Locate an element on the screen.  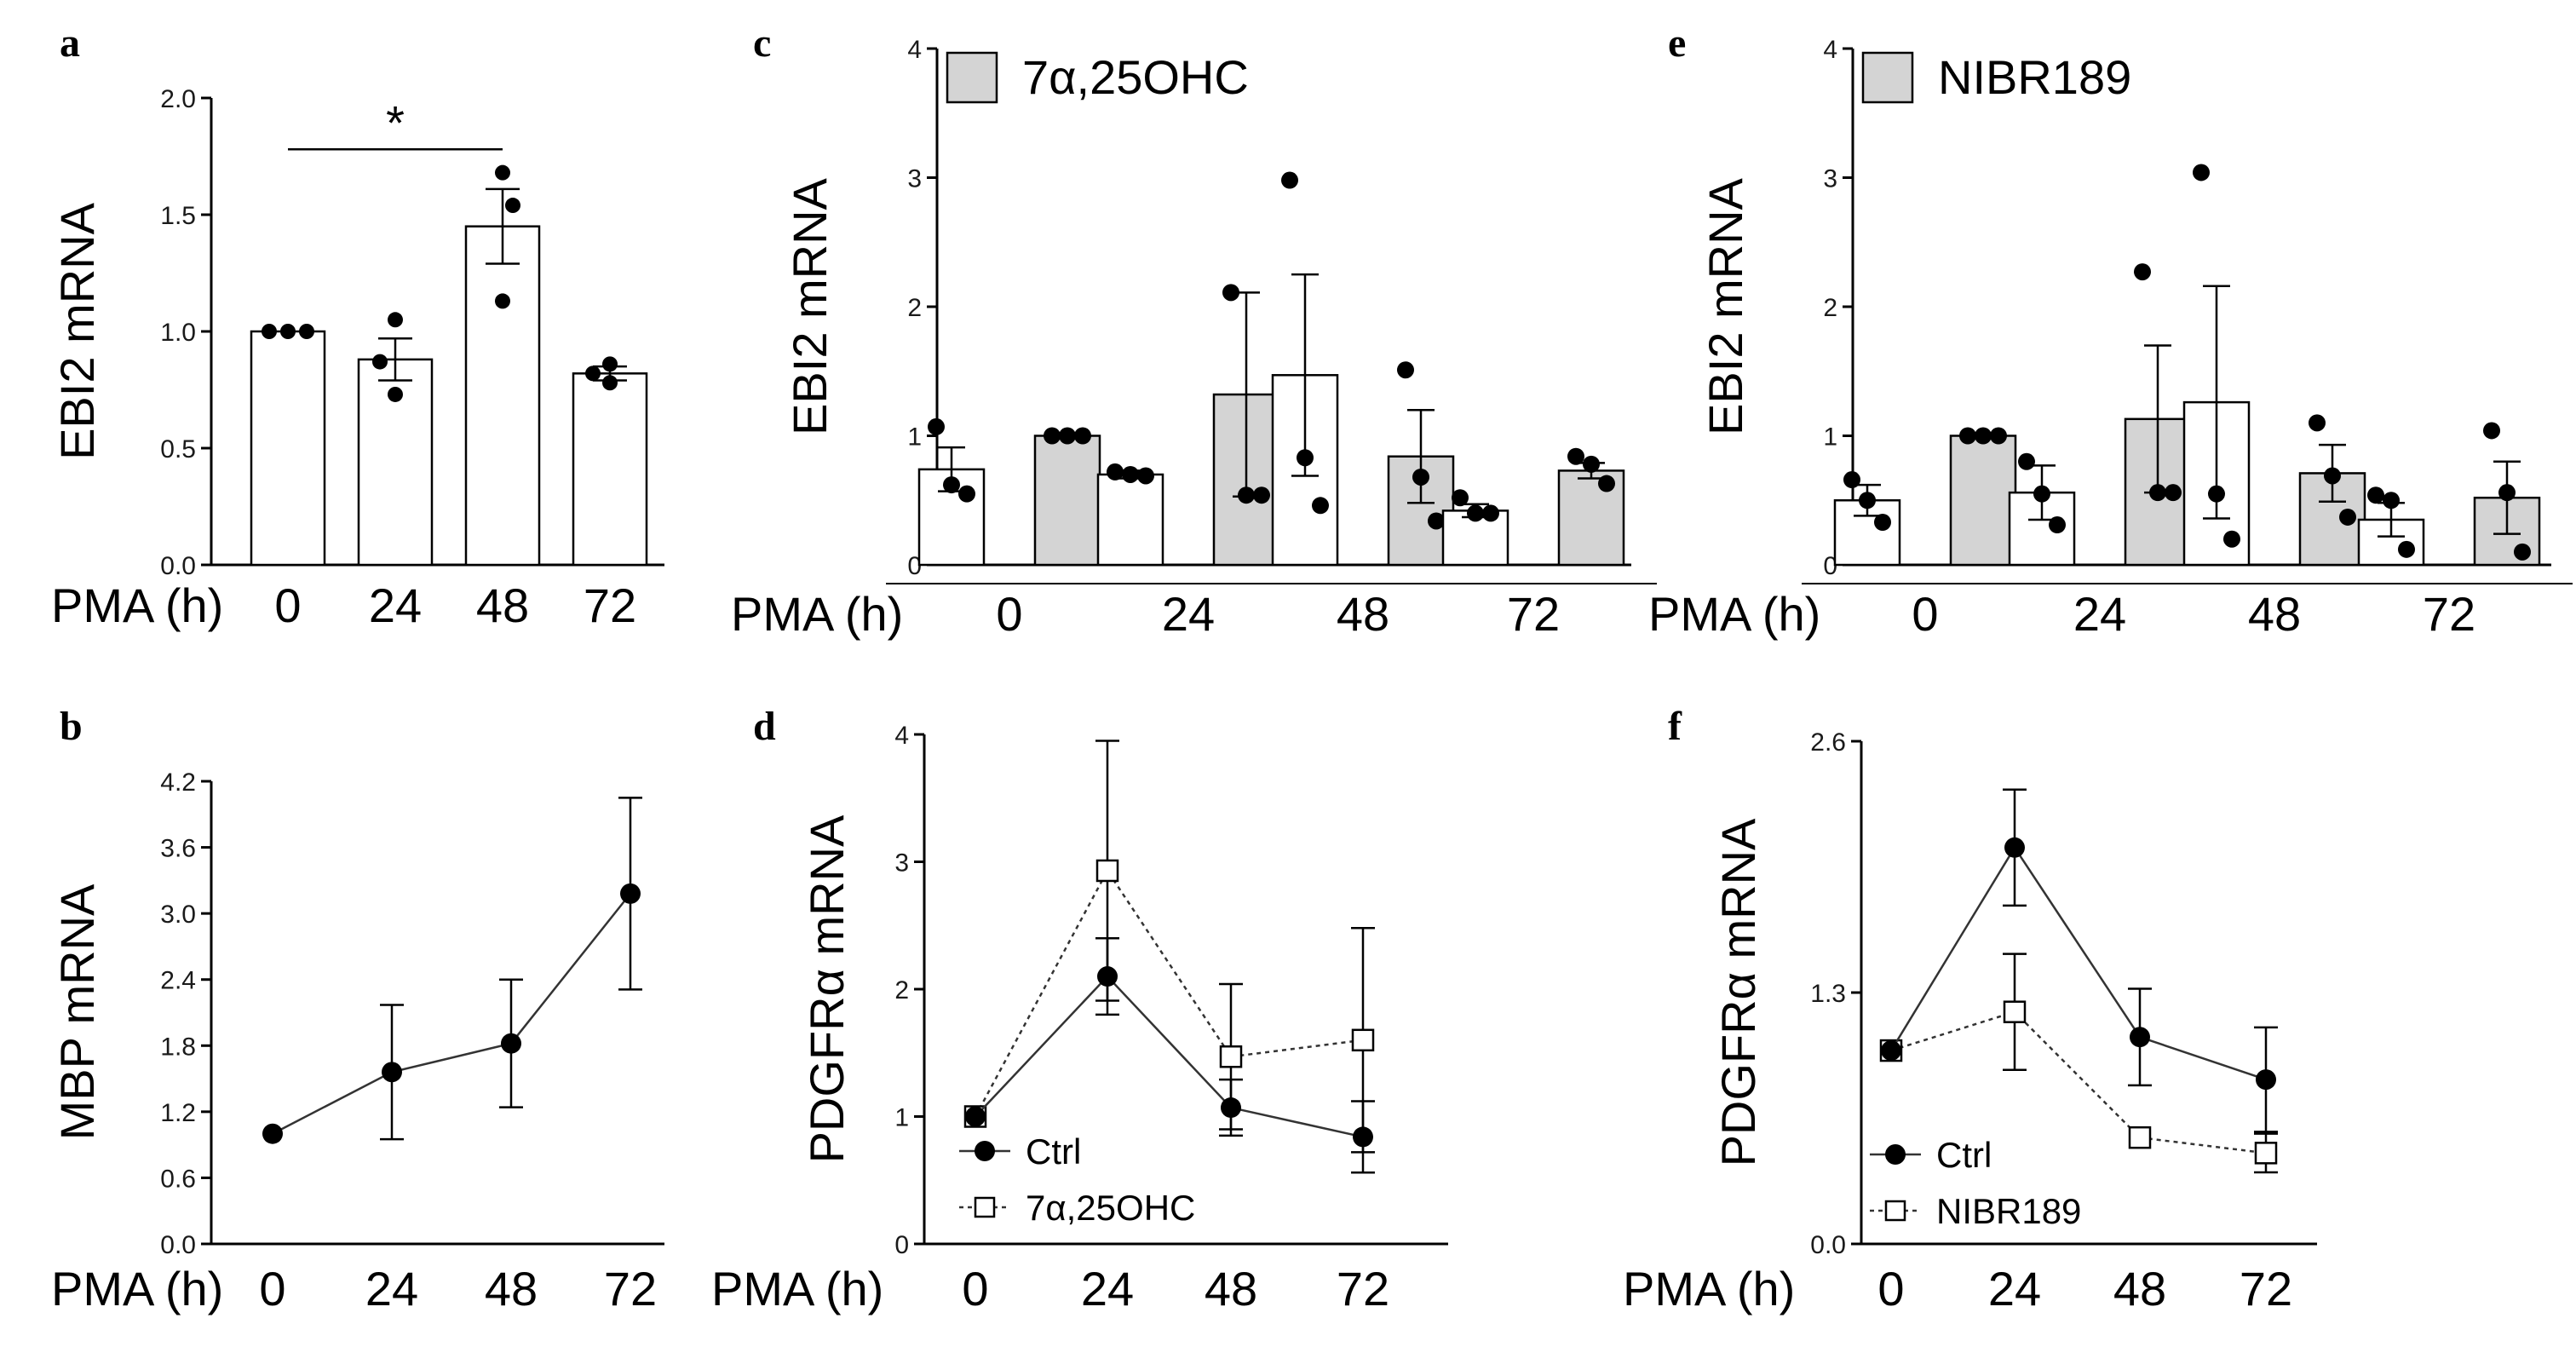
series-line-treated is located at coordinates (2079, 1082).